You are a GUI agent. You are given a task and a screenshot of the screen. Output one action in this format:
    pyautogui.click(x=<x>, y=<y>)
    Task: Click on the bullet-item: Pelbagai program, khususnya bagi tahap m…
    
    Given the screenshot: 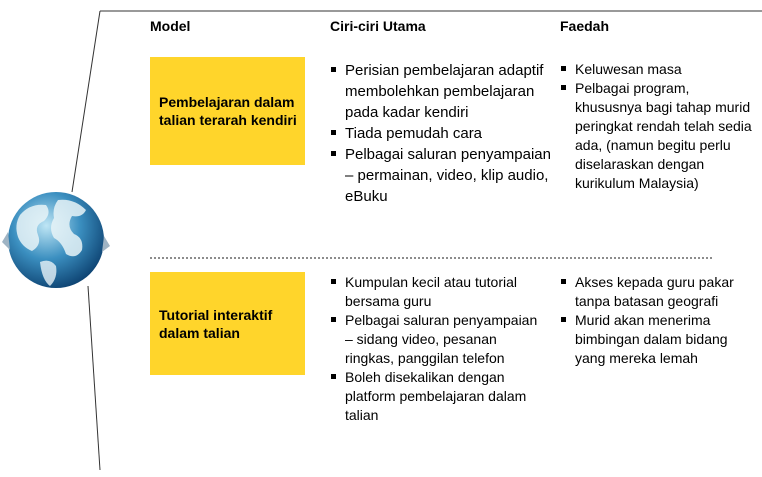 What is the action you would take?
    pyautogui.click(x=660, y=136)
    